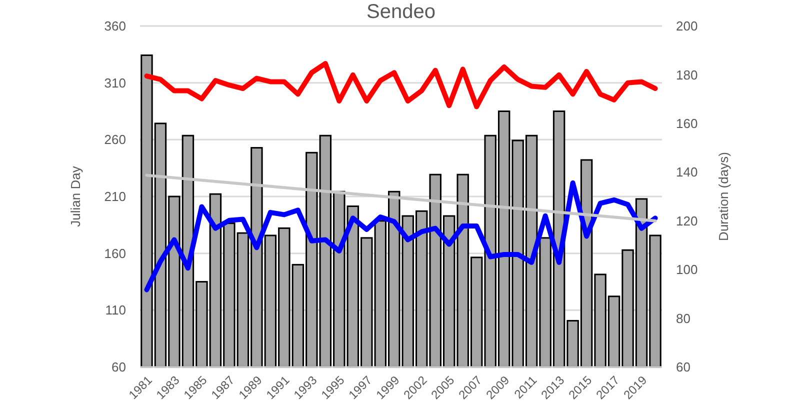  Describe the element at coordinates (687, 270) in the screenshot. I see `y2-tick-label: 100` at that location.